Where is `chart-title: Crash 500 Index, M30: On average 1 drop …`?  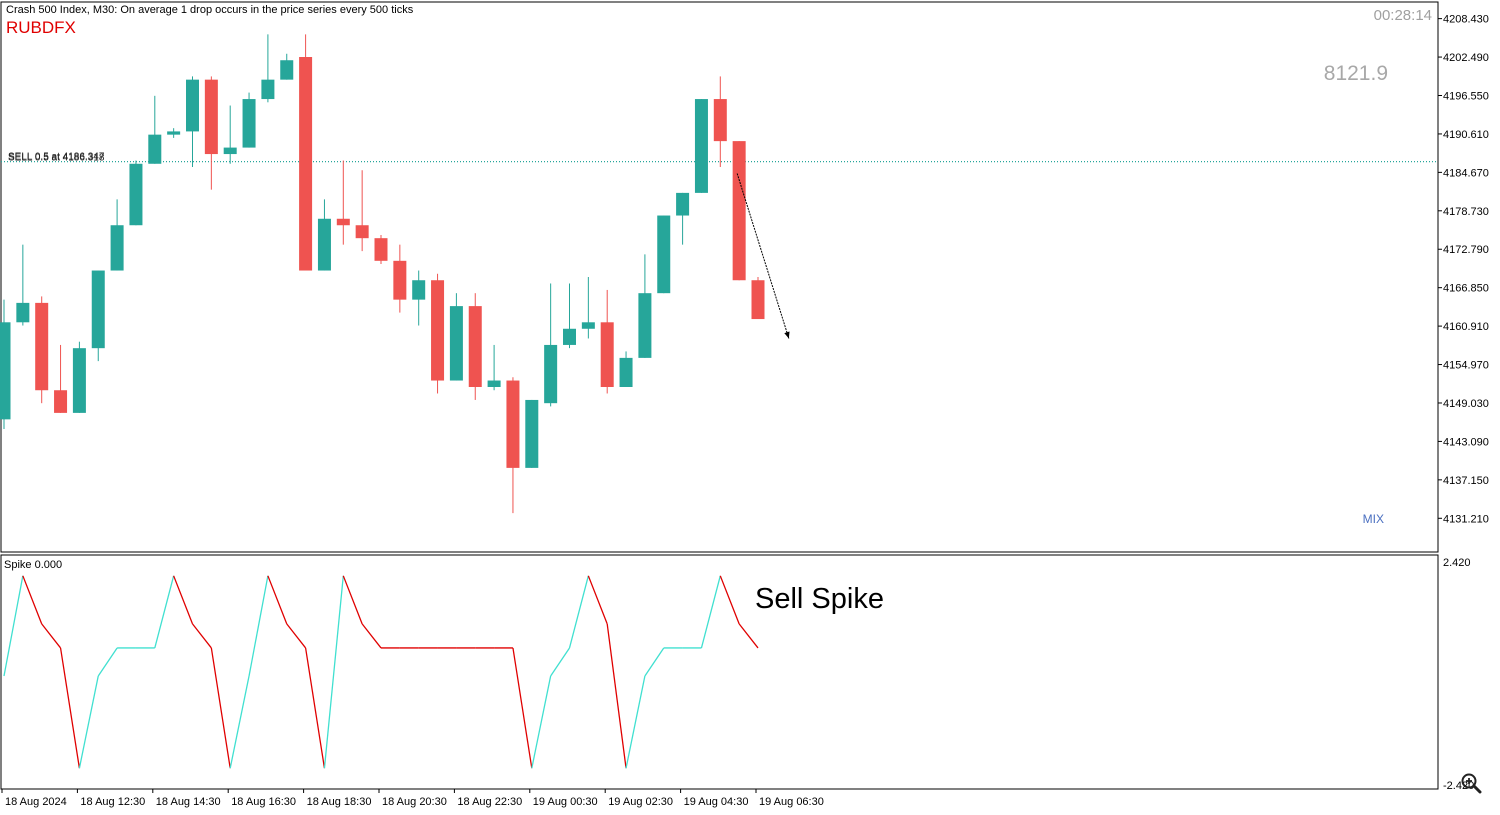
chart-title: Crash 500 Index, M30: On average 1 drop … is located at coordinates (210, 10).